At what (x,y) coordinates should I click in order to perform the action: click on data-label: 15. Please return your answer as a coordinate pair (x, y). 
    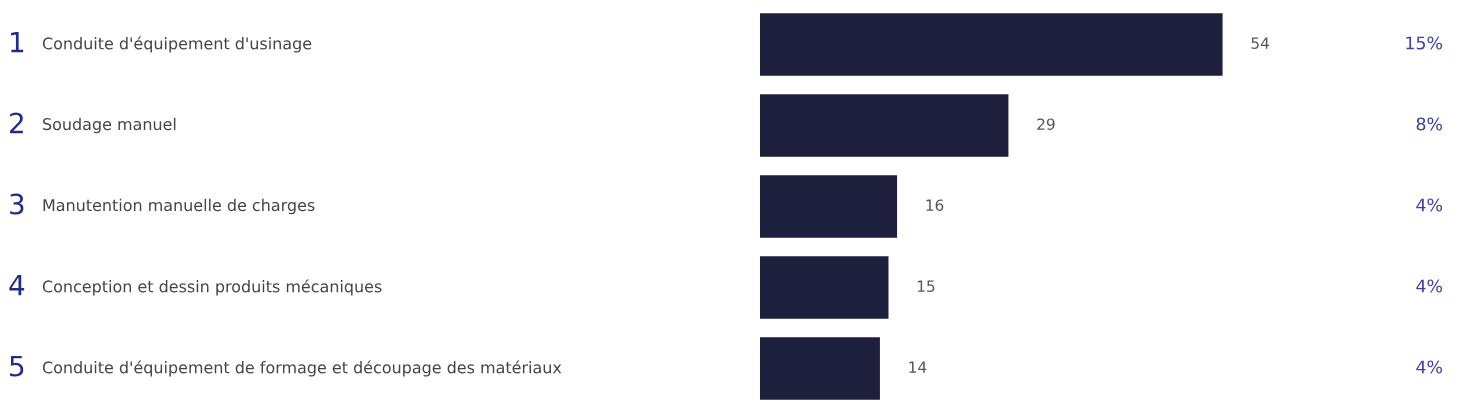
    Looking at the image, I should click on (926, 286).